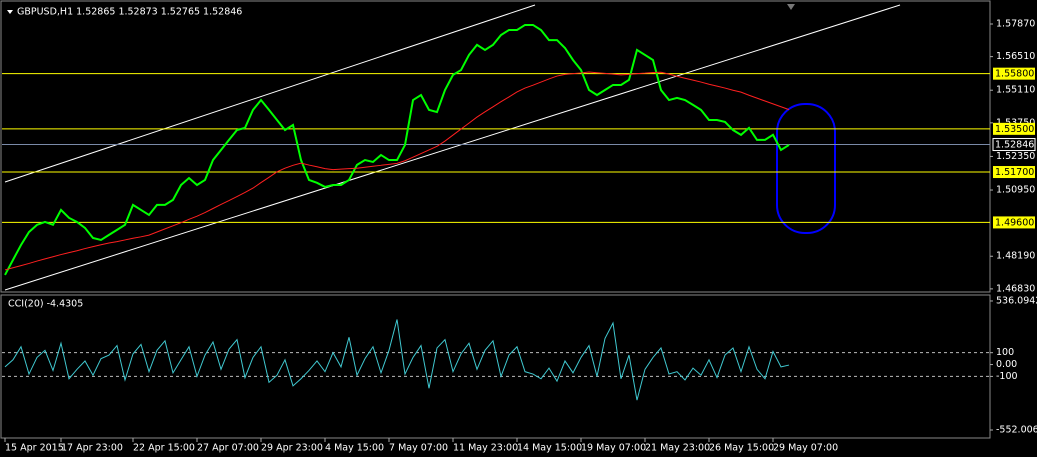 This screenshot has height=457, width=1037. Describe the element at coordinates (1015, 23) in the screenshot. I see `y-tick-label: 1.57870` at that location.